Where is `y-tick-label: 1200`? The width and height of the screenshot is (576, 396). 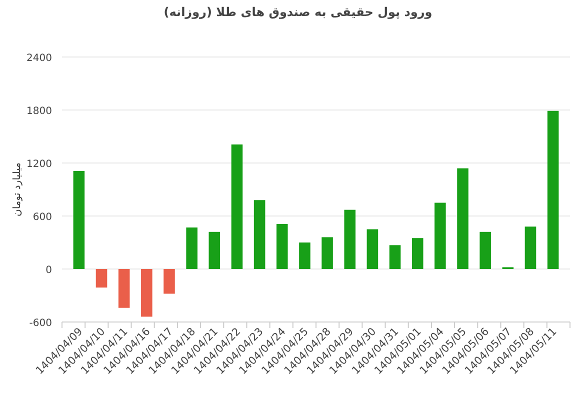 y-tick-label: 1200 is located at coordinates (39, 164).